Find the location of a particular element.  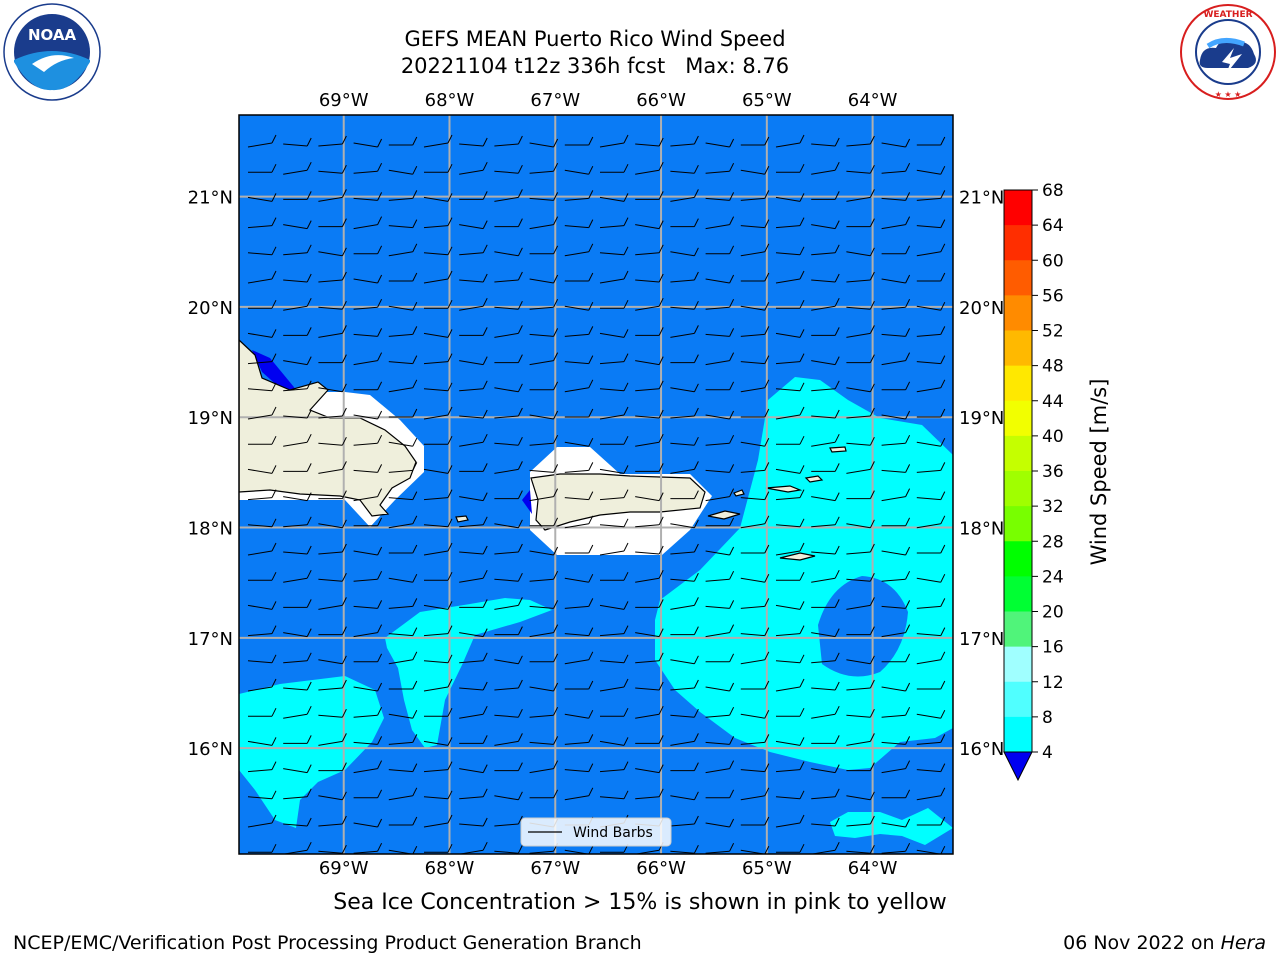

contour-hole is located at coordinates (863, 626).